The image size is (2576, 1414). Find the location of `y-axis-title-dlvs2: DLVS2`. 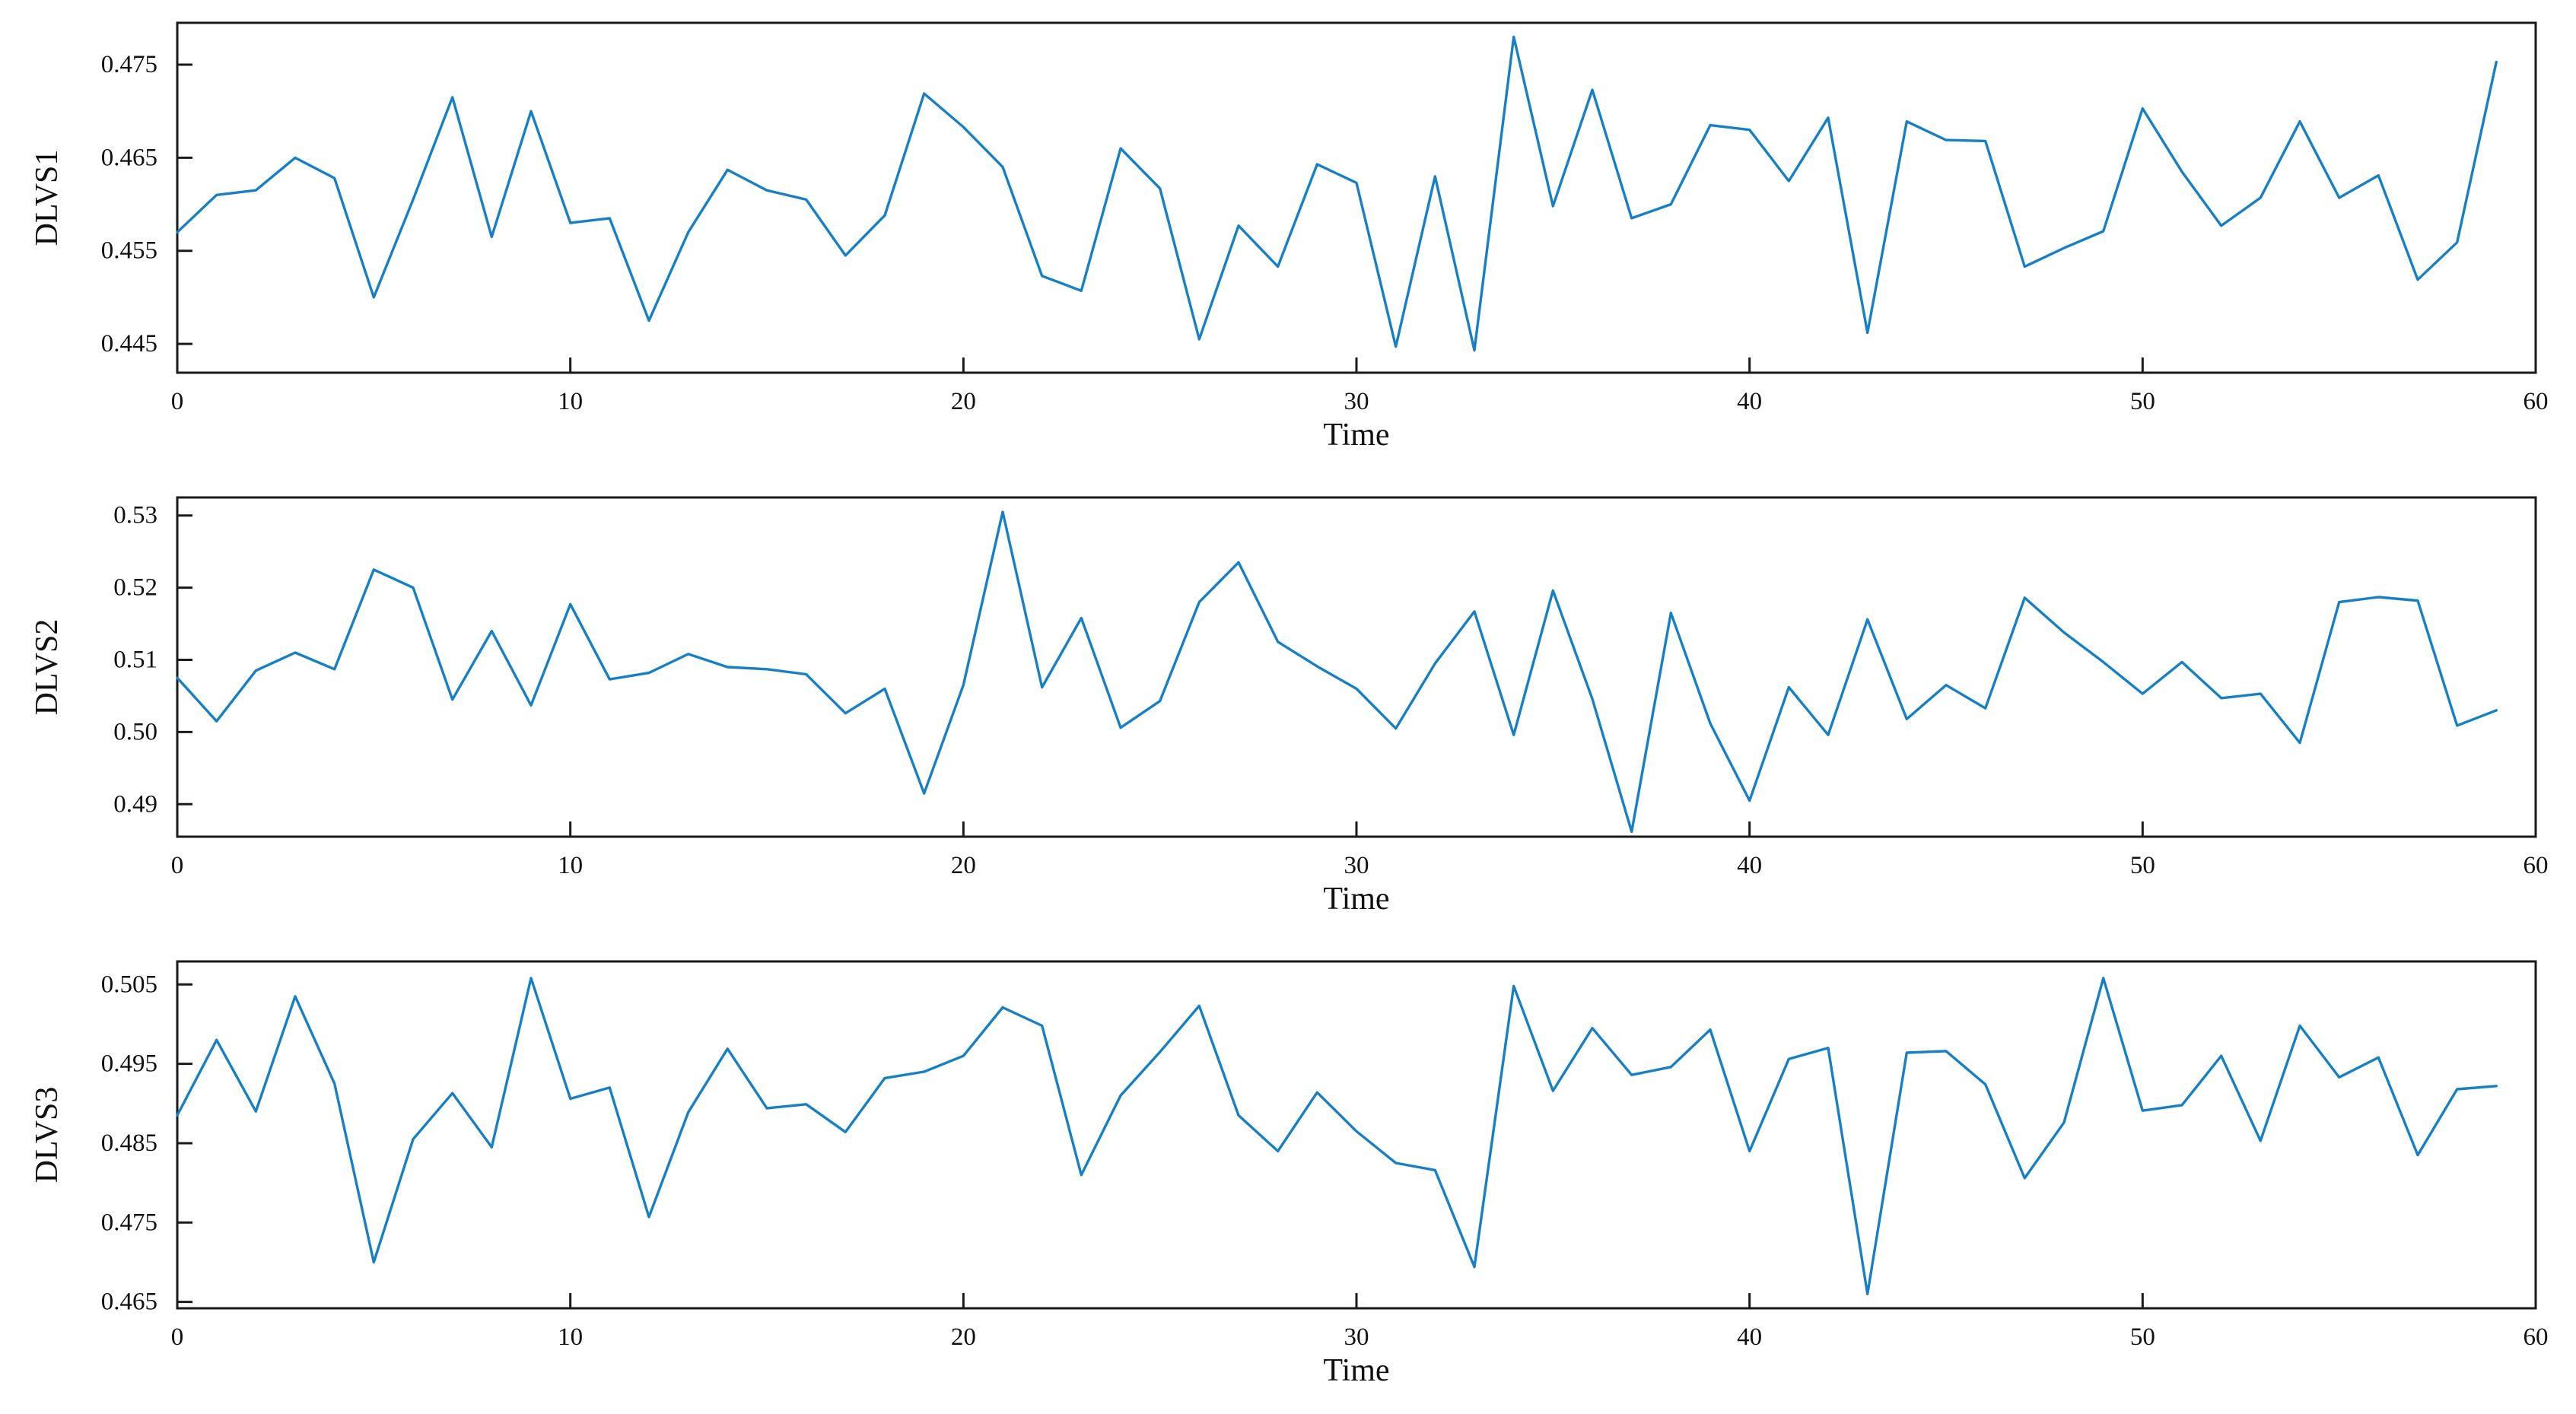

y-axis-title-dlvs2: DLVS2 is located at coordinates (47, 667).